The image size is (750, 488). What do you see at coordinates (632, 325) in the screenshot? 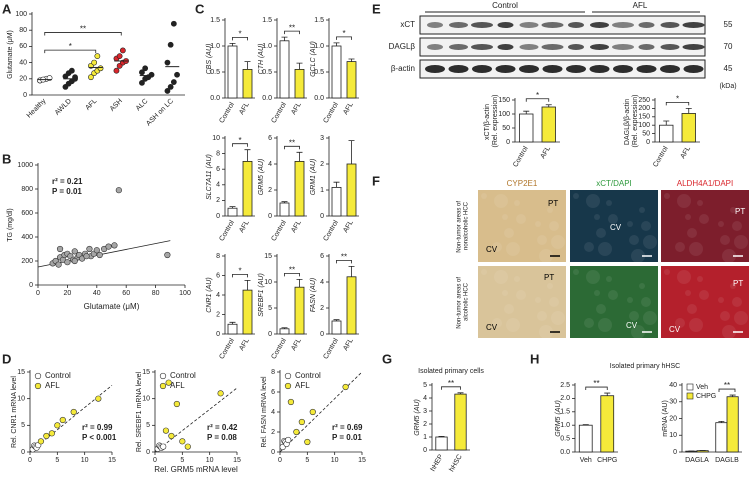
I see `region-label: CV` at bounding box center [632, 325].